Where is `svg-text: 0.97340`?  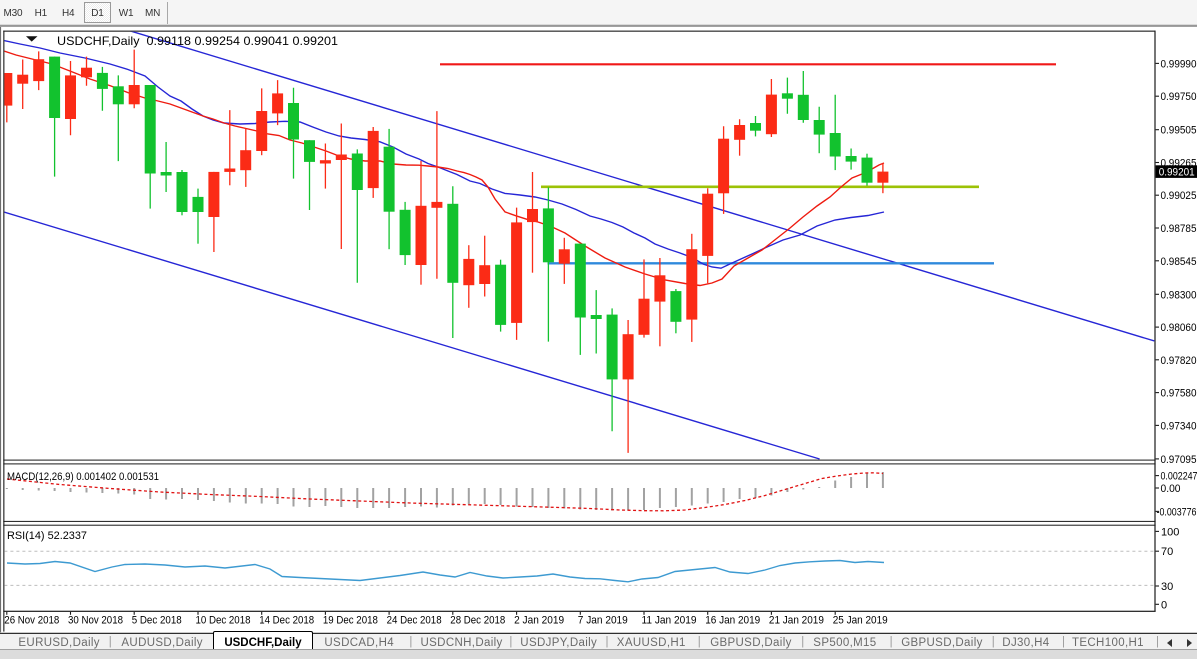 svg-text: 0.97340 is located at coordinates (1179, 426).